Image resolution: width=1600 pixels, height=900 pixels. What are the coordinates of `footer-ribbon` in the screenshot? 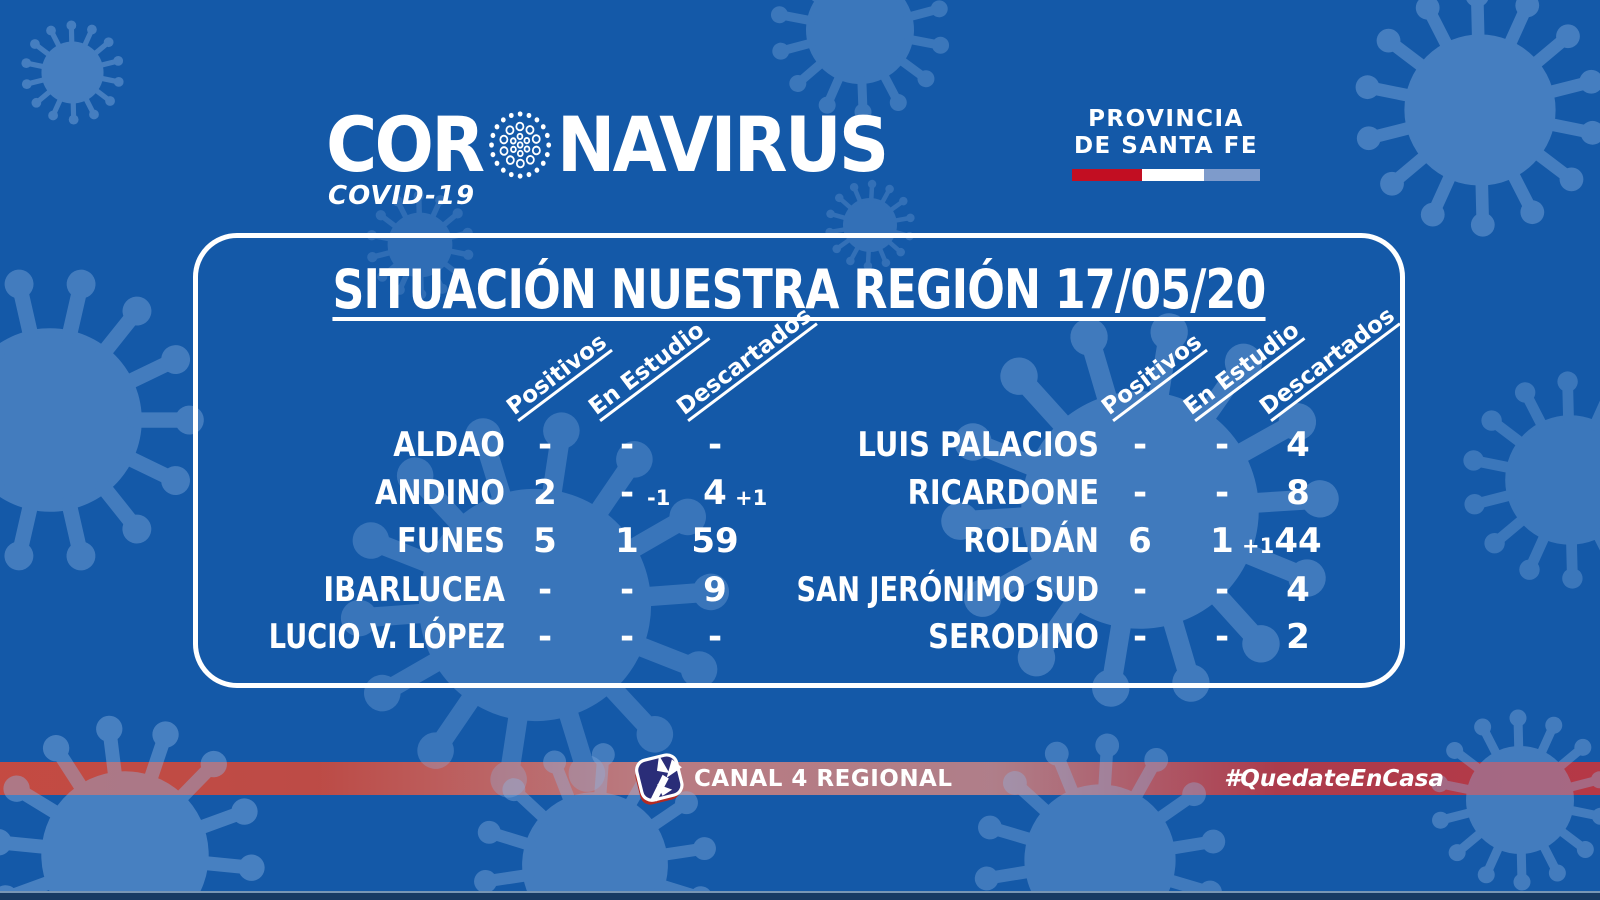 It's located at (800, 778).